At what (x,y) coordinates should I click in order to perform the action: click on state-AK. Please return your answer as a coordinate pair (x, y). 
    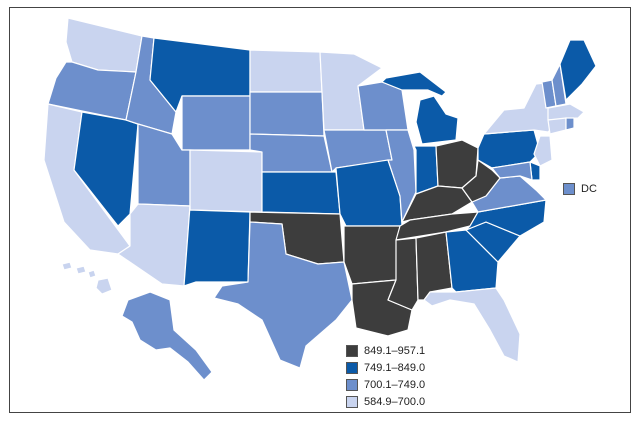
    Looking at the image, I should click on (167, 336).